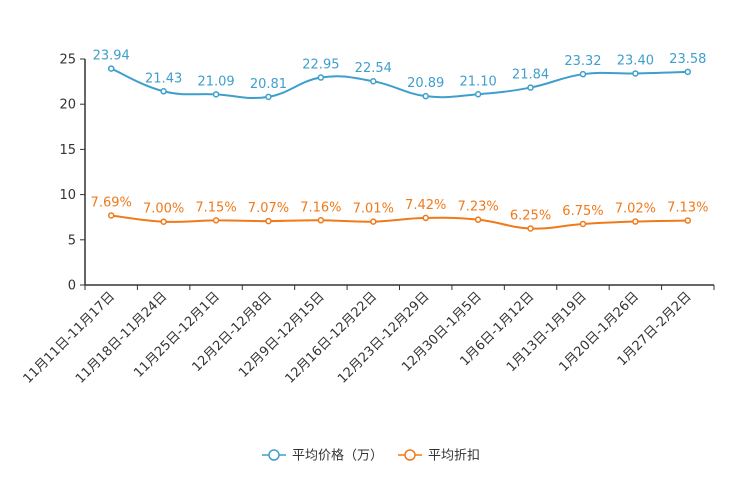 This screenshot has width=744, height=496. What do you see at coordinates (687, 208) in the screenshot?
I see `data-label: 7.13%` at bounding box center [687, 208].